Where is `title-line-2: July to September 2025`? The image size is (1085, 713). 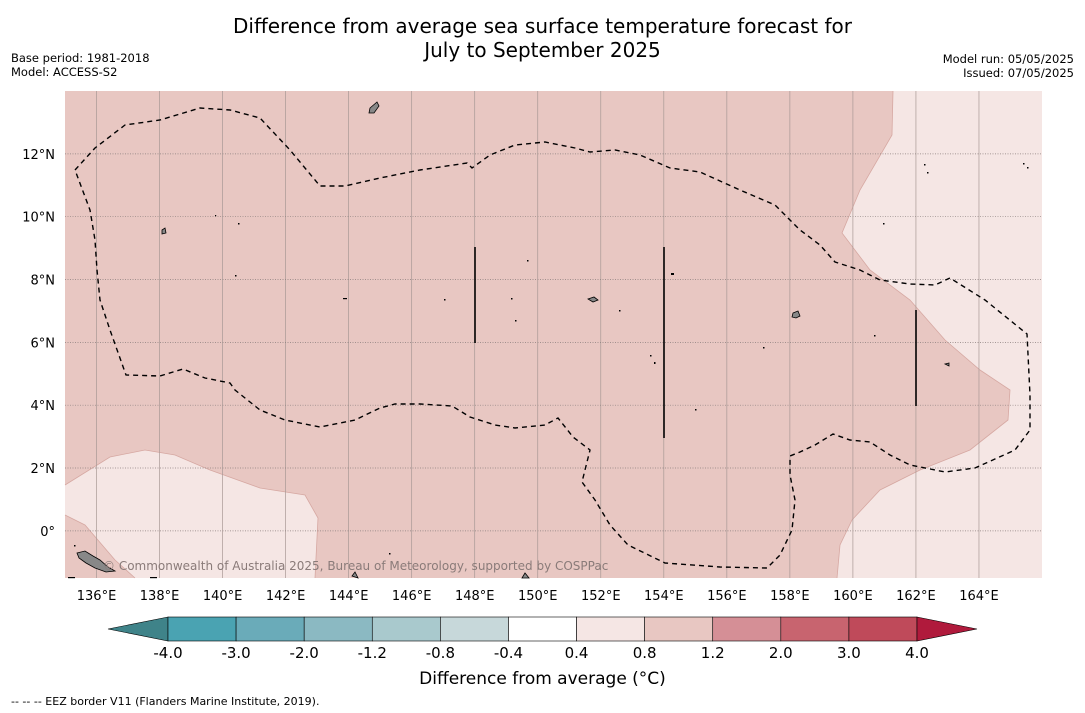
title-line-2: July to September 2025 is located at coordinates (542, 50).